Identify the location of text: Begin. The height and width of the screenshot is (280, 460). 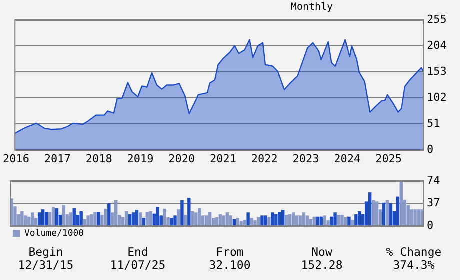
(46, 252).